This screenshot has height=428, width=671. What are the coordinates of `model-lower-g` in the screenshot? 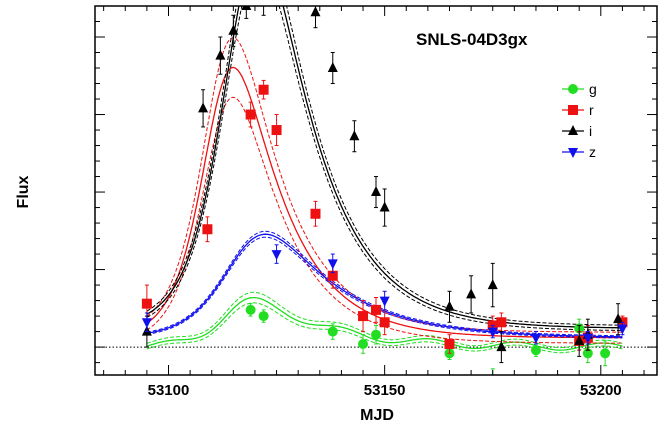 It's located at (384, 328).